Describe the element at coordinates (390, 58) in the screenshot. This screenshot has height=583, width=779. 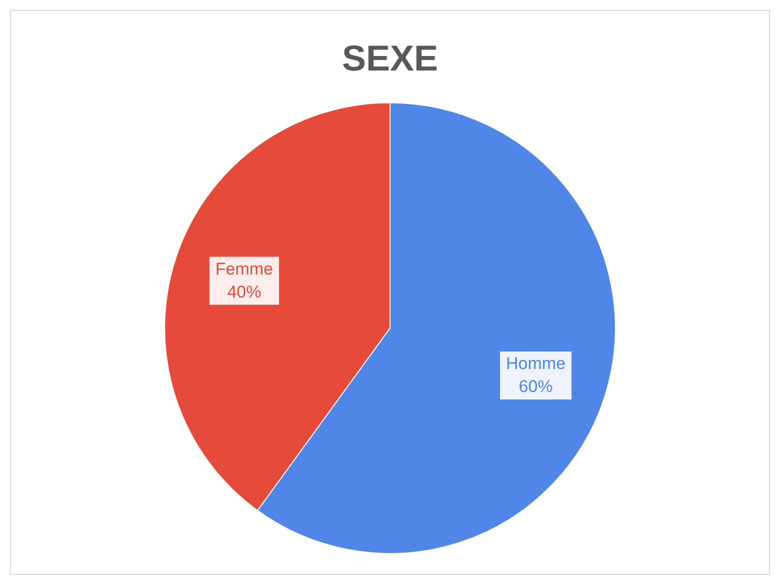
I see `chart-title: SEXE` at that location.